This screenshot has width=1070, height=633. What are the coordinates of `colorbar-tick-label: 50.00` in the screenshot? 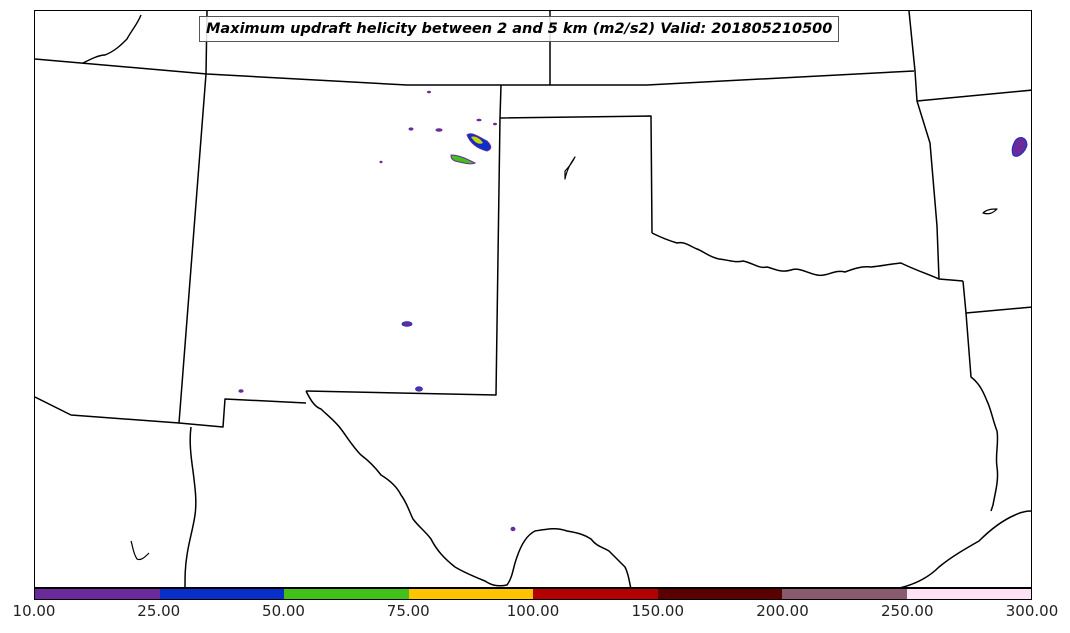 It's located at (283, 611).